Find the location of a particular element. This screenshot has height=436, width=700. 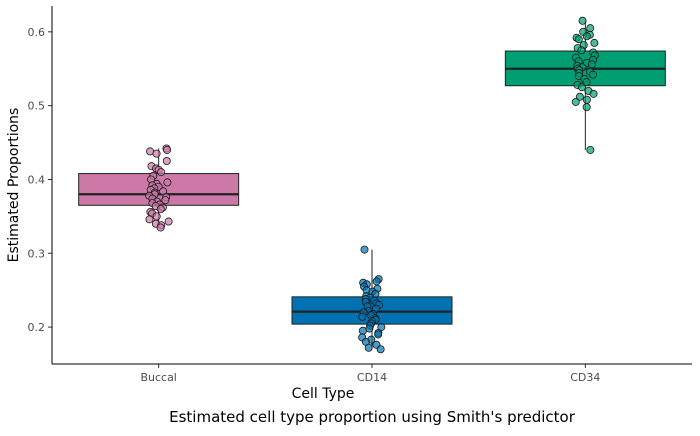

points-cd34 is located at coordinates (585, 85).